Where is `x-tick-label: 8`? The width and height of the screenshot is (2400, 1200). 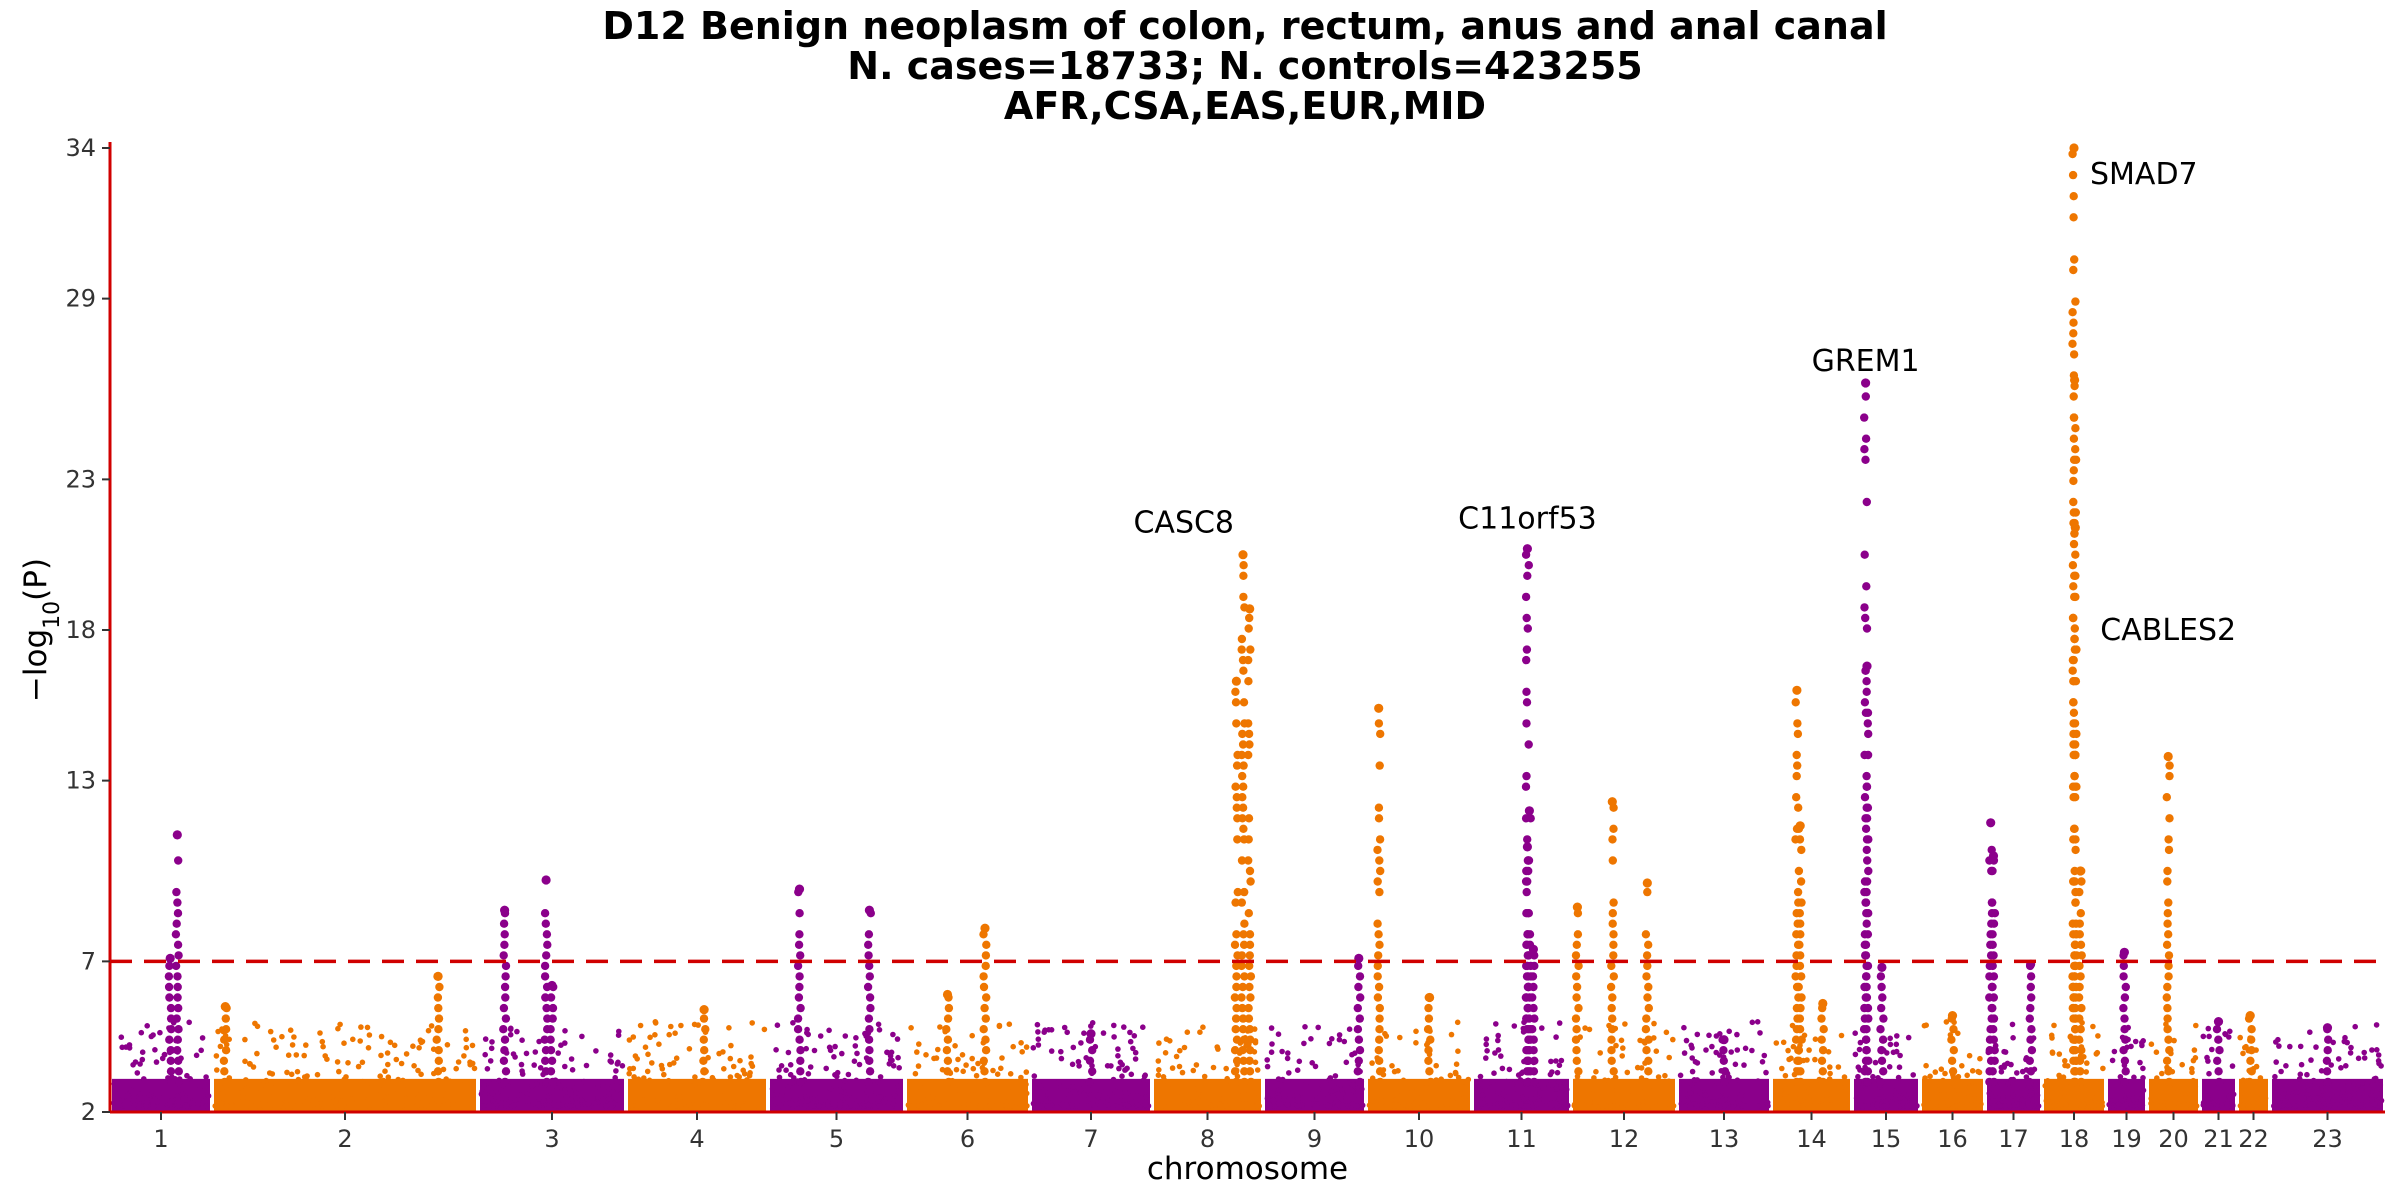 x-tick-label: 8 is located at coordinates (1207, 1139).